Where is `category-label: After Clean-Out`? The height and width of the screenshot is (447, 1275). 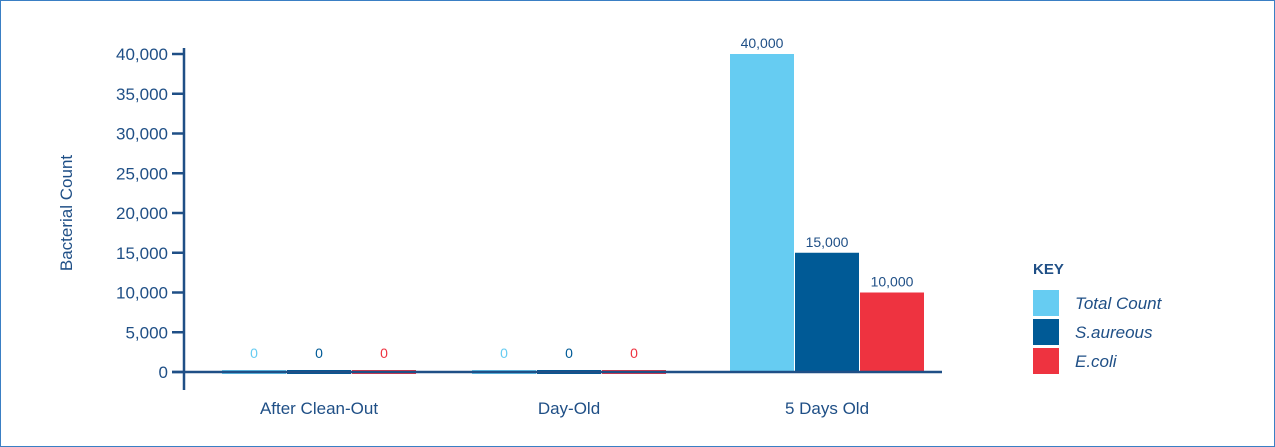 category-label: After Clean-Out is located at coordinates (319, 408).